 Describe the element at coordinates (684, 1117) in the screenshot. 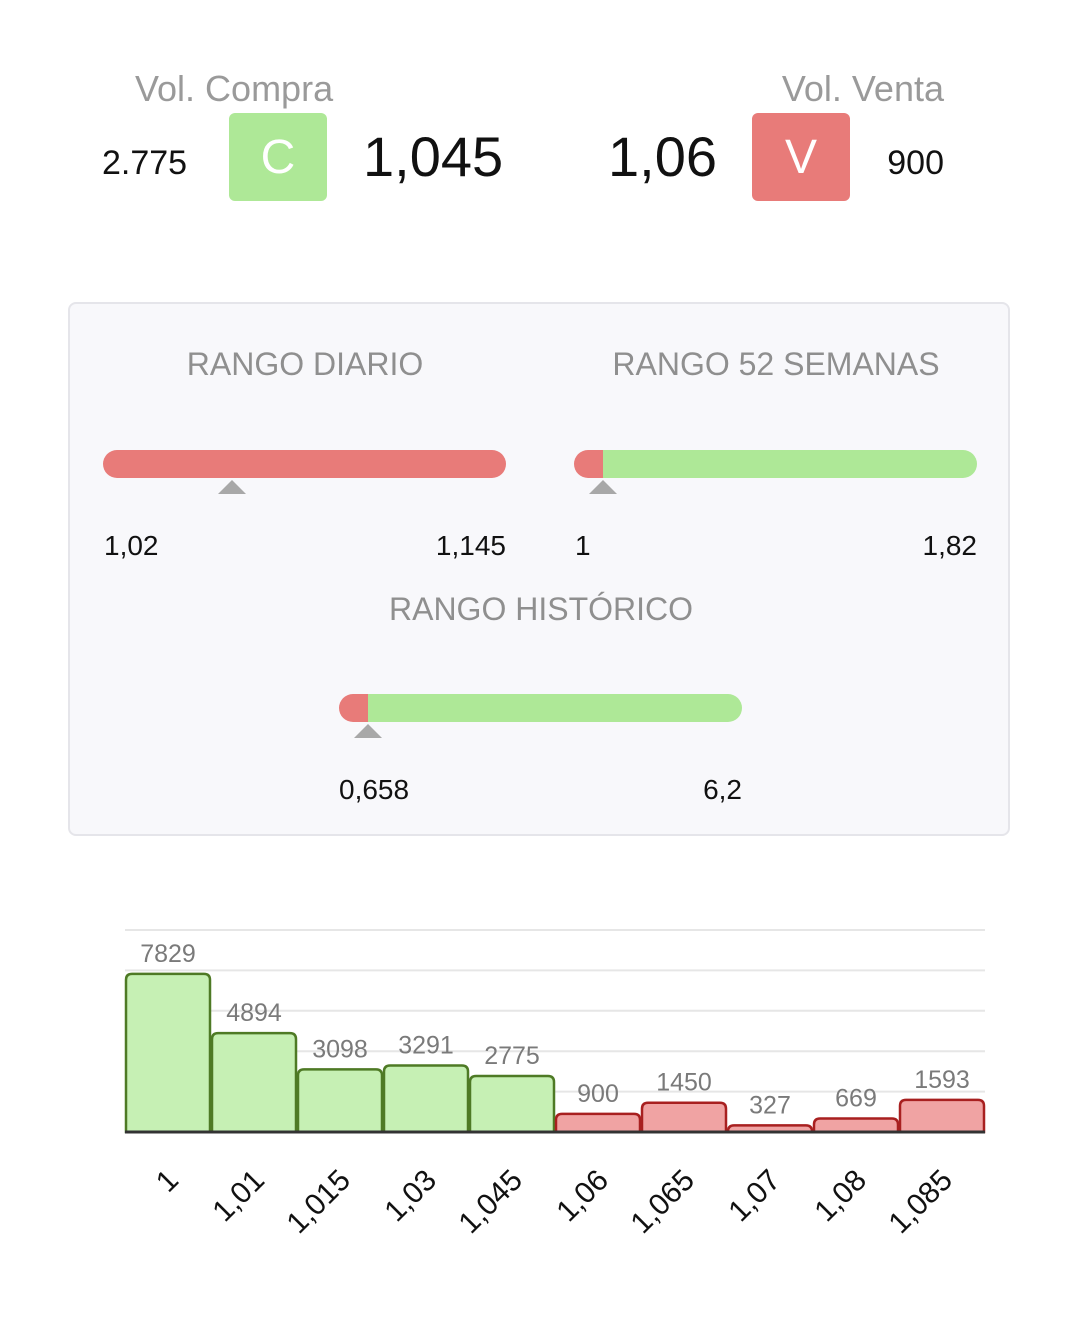

I see `chart-bar-1,065` at that location.